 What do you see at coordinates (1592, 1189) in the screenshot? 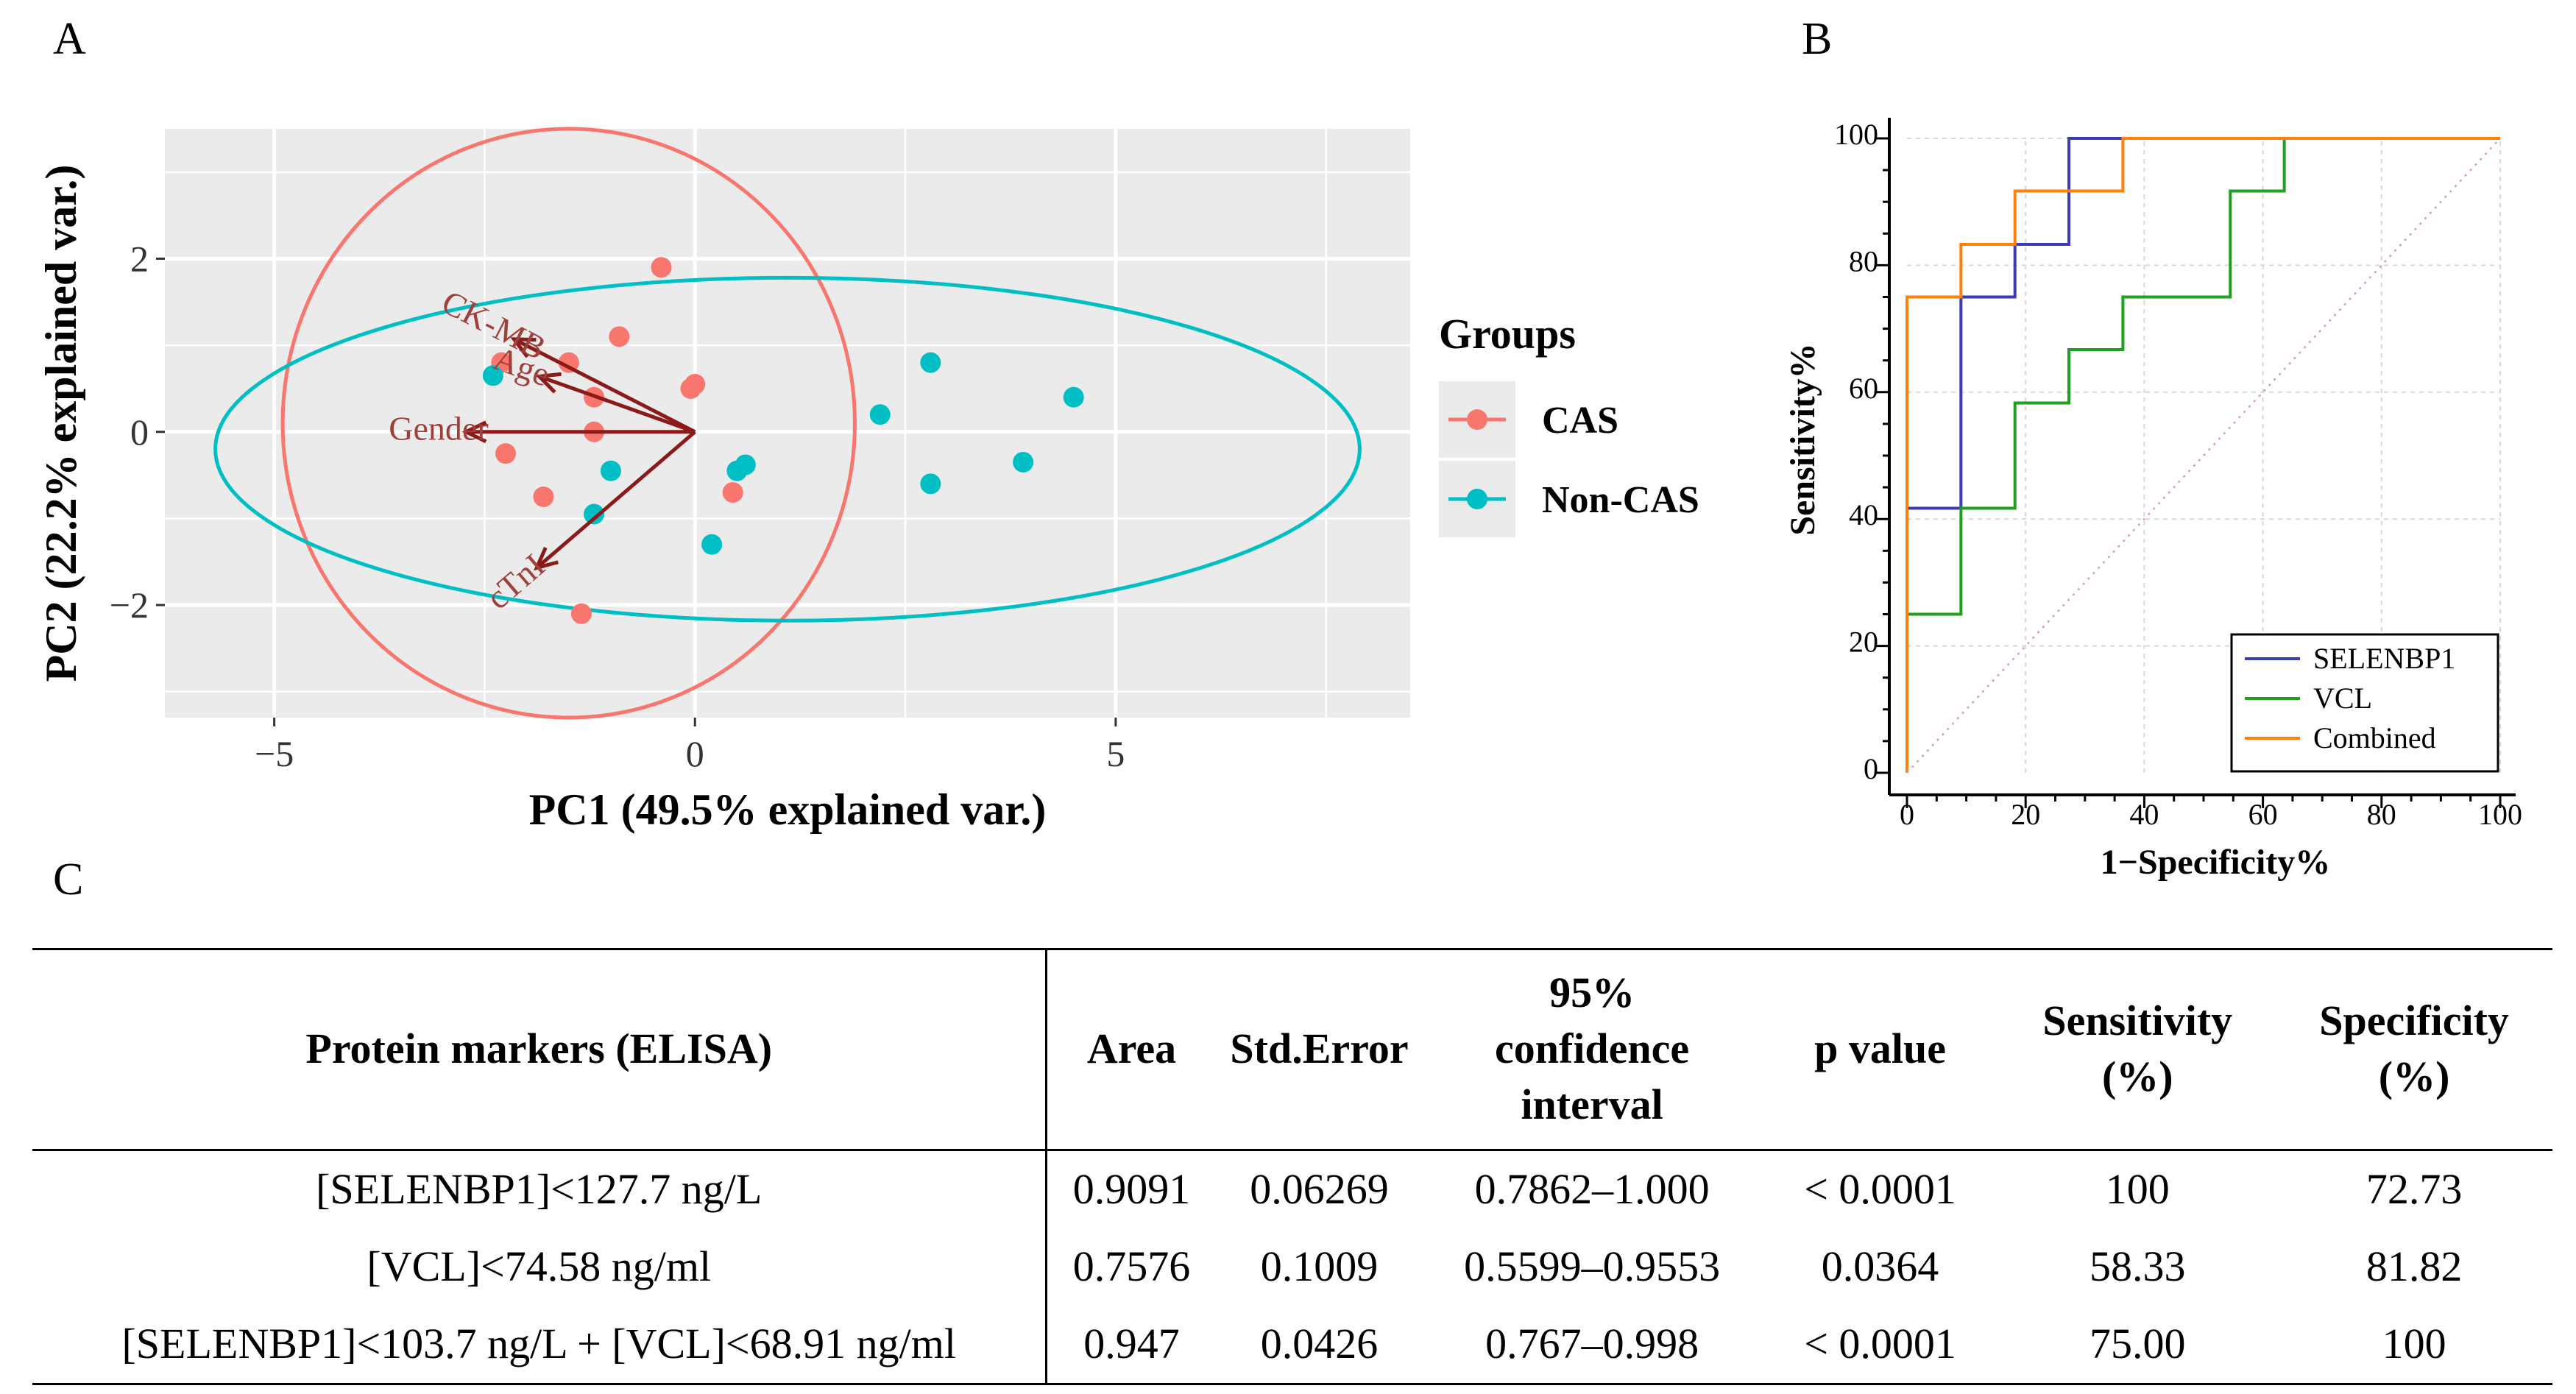
I see `table-cell: 0.7862–1.000` at bounding box center [1592, 1189].